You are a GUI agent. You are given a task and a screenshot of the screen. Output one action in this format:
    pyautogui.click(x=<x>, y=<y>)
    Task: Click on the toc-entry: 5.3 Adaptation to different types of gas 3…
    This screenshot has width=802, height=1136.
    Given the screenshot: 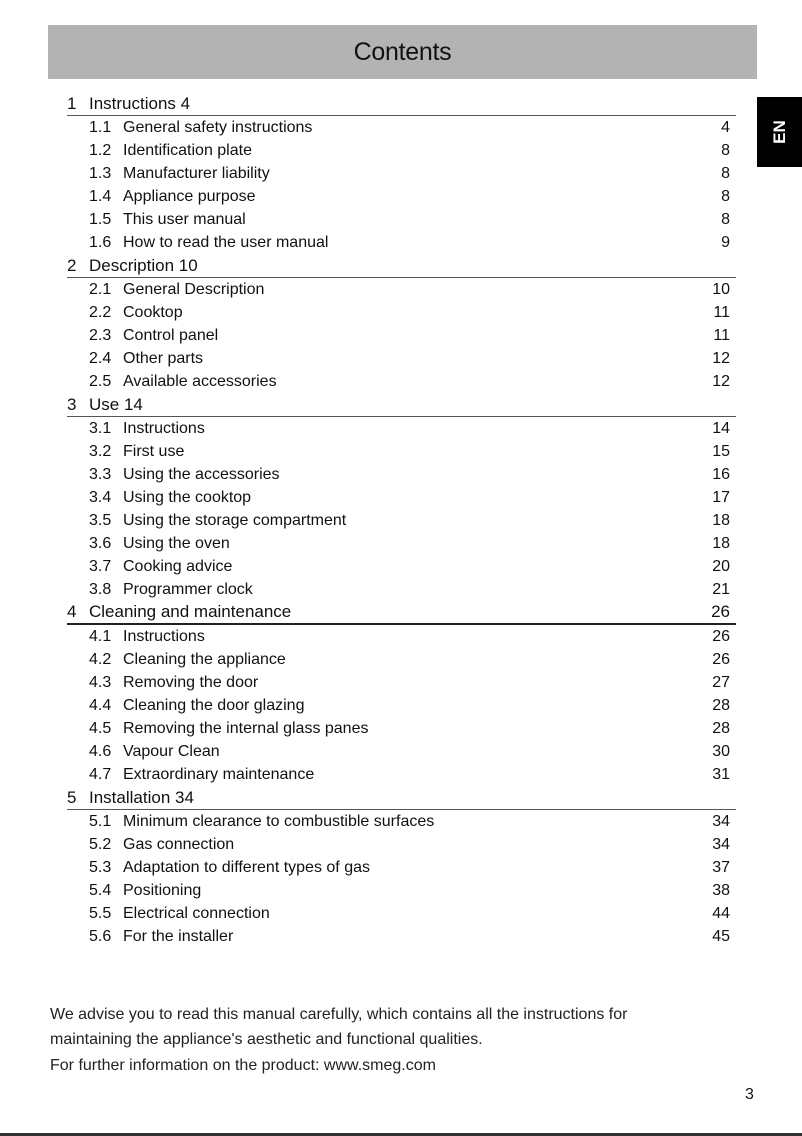 What is the action you would take?
    pyautogui.click(x=401, y=867)
    